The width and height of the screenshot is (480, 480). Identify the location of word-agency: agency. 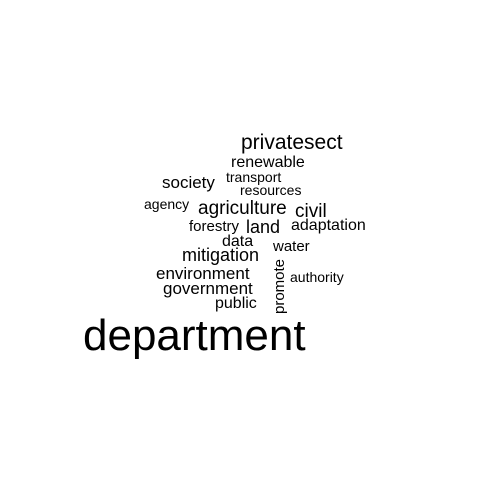
(167, 204).